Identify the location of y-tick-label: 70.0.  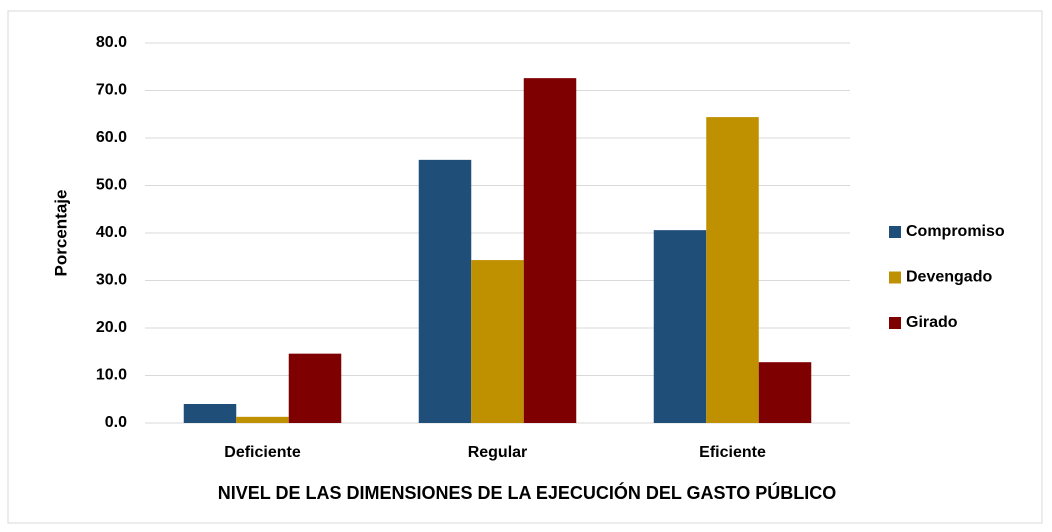
(111, 90).